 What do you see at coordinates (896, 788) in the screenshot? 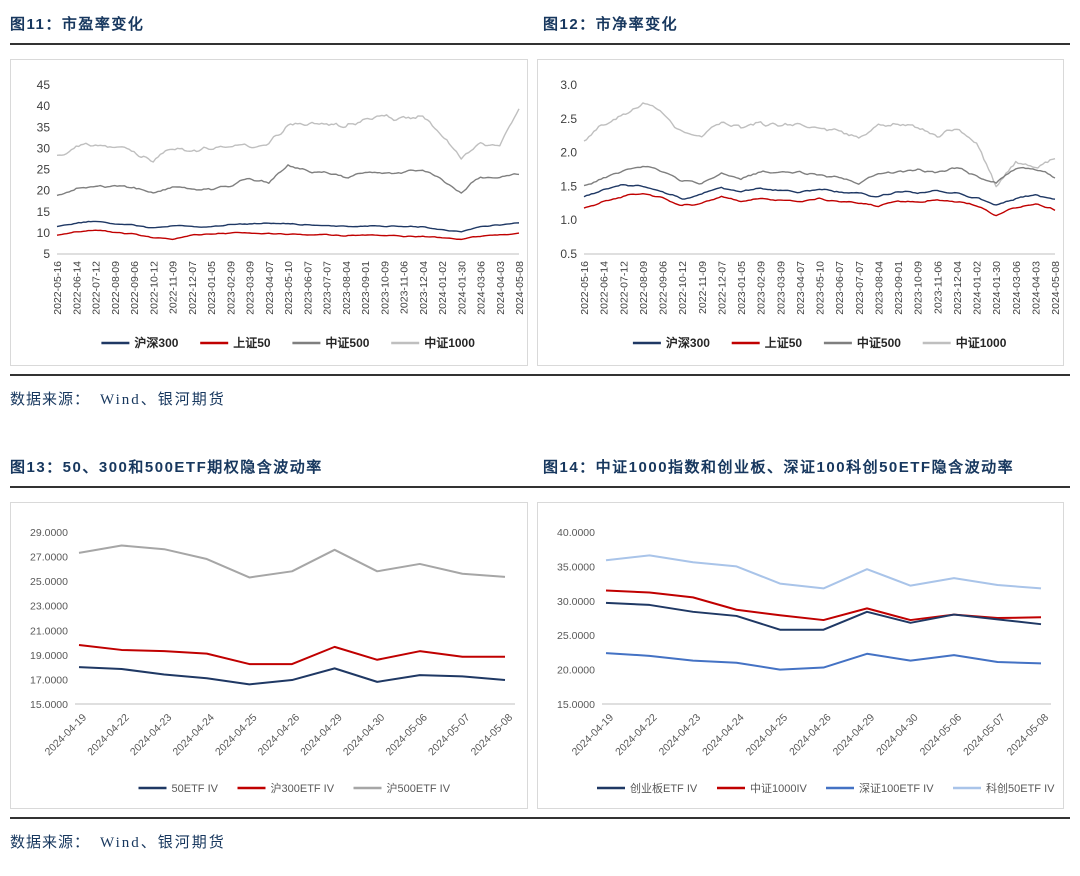
I see `svg-text: 深证100ETF IV` at bounding box center [896, 788].